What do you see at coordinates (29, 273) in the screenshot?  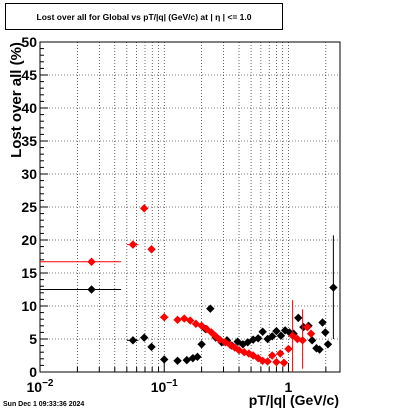 I see `y-tick-label: 15` at bounding box center [29, 273].